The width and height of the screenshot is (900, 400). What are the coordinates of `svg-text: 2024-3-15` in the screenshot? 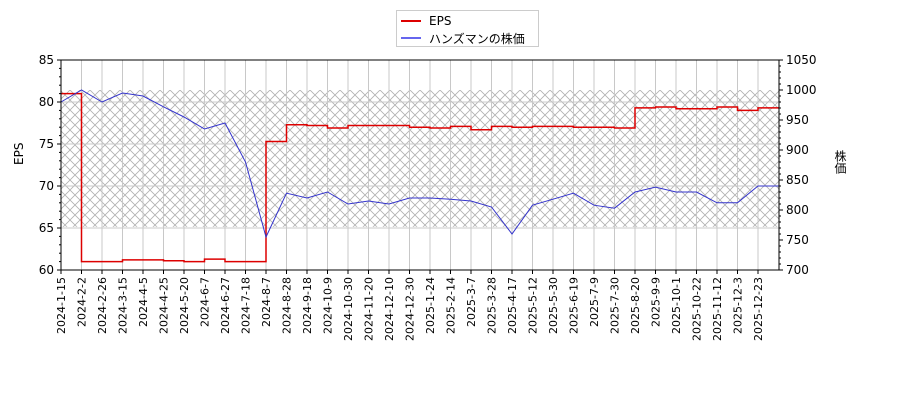 It's located at (123, 305).